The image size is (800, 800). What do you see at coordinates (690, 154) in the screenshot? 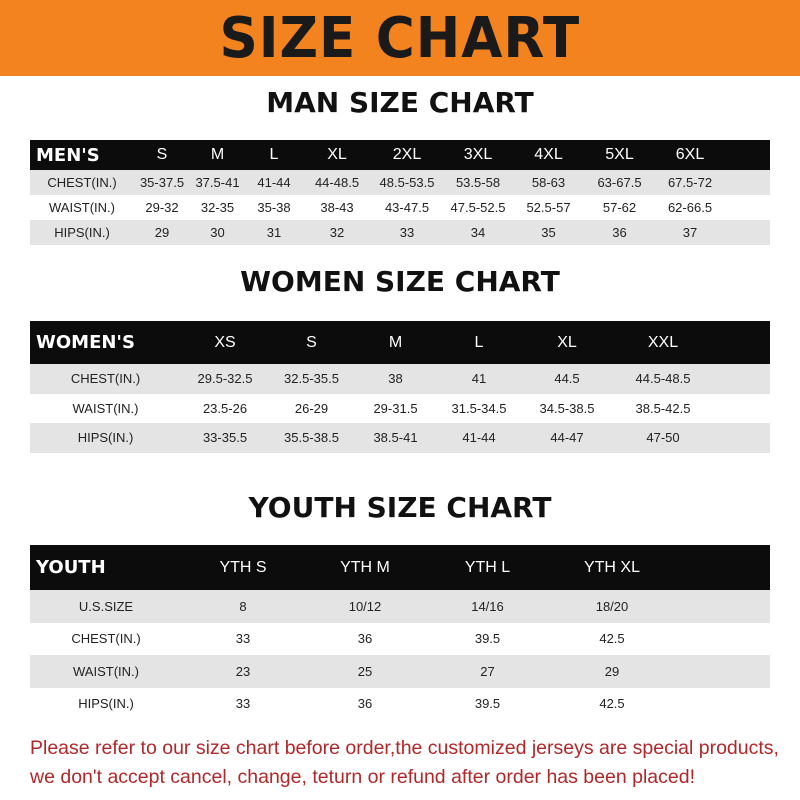
I see `size-header: 6XL` at bounding box center [690, 154].